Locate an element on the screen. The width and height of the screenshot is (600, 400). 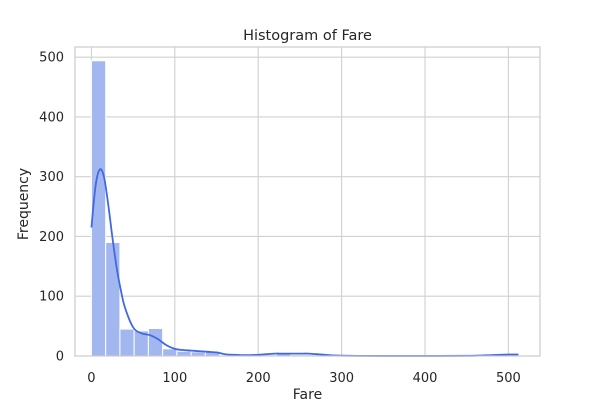
x-tick-label: 100 is located at coordinates (174, 378).